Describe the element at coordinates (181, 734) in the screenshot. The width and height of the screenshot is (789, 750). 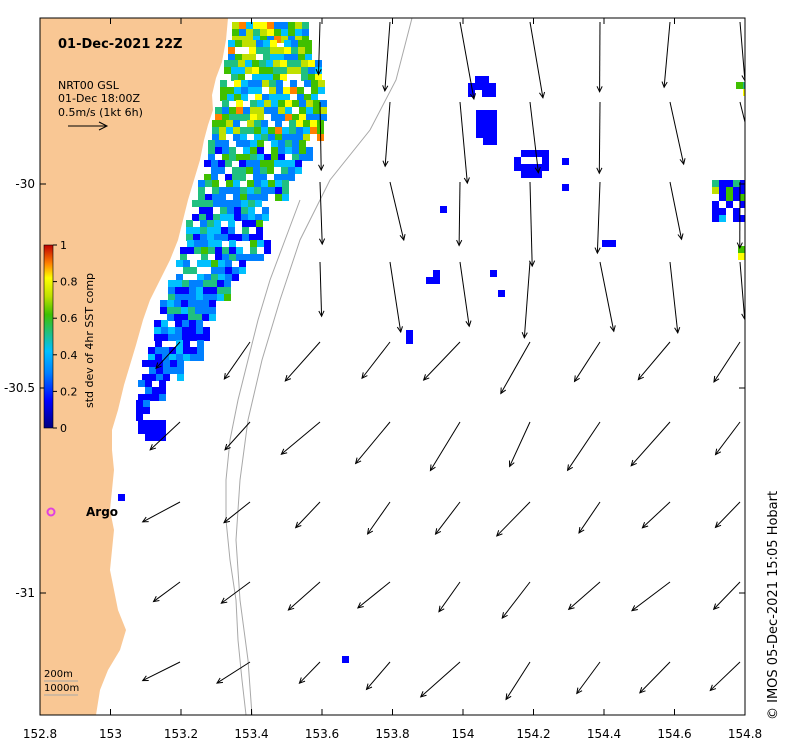
I see `x-tick-label: 153.2` at that location.